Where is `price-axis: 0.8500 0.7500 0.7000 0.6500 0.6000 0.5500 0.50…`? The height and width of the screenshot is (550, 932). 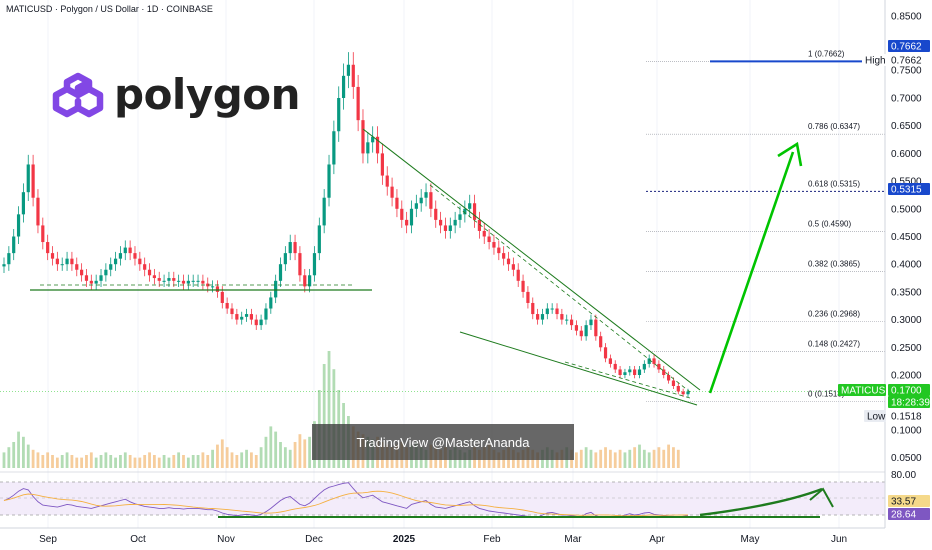
price-axis: 0.8500 0.7500 0.7000 0.6500 0.6000 0.5500 0.50… is located at coordinates (906, 247).